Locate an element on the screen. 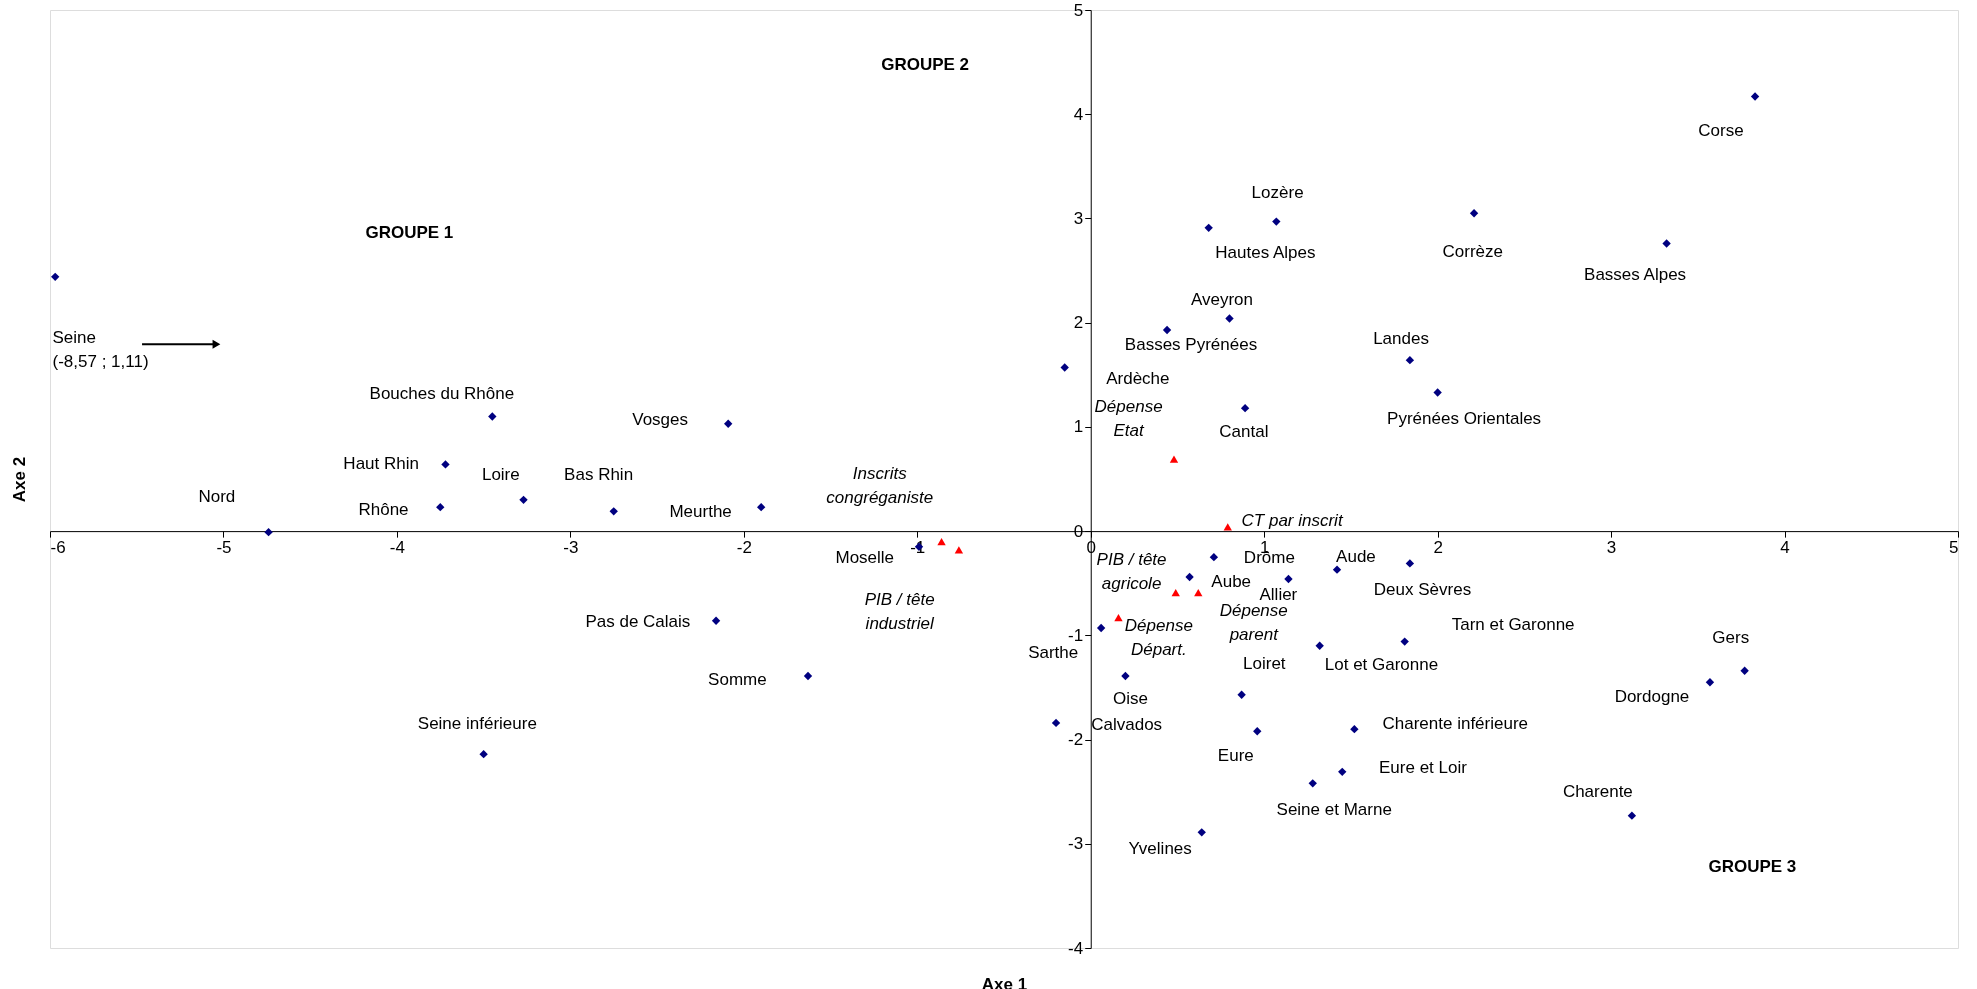 This screenshot has height=989, width=1977. annotation: Basses Alpes is located at coordinates (1635, 274).